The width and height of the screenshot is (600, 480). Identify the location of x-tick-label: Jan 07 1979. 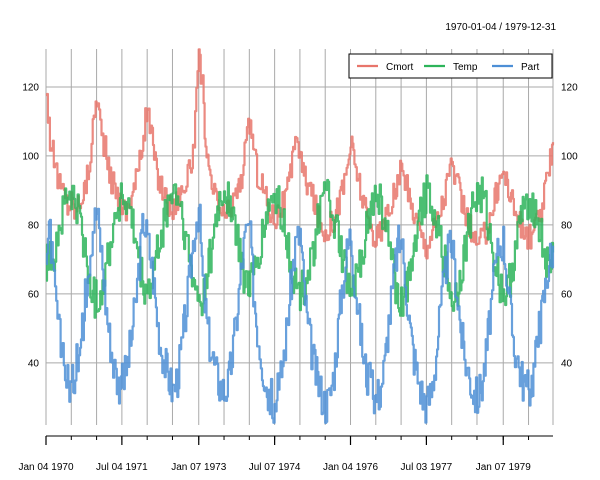
(503, 467).